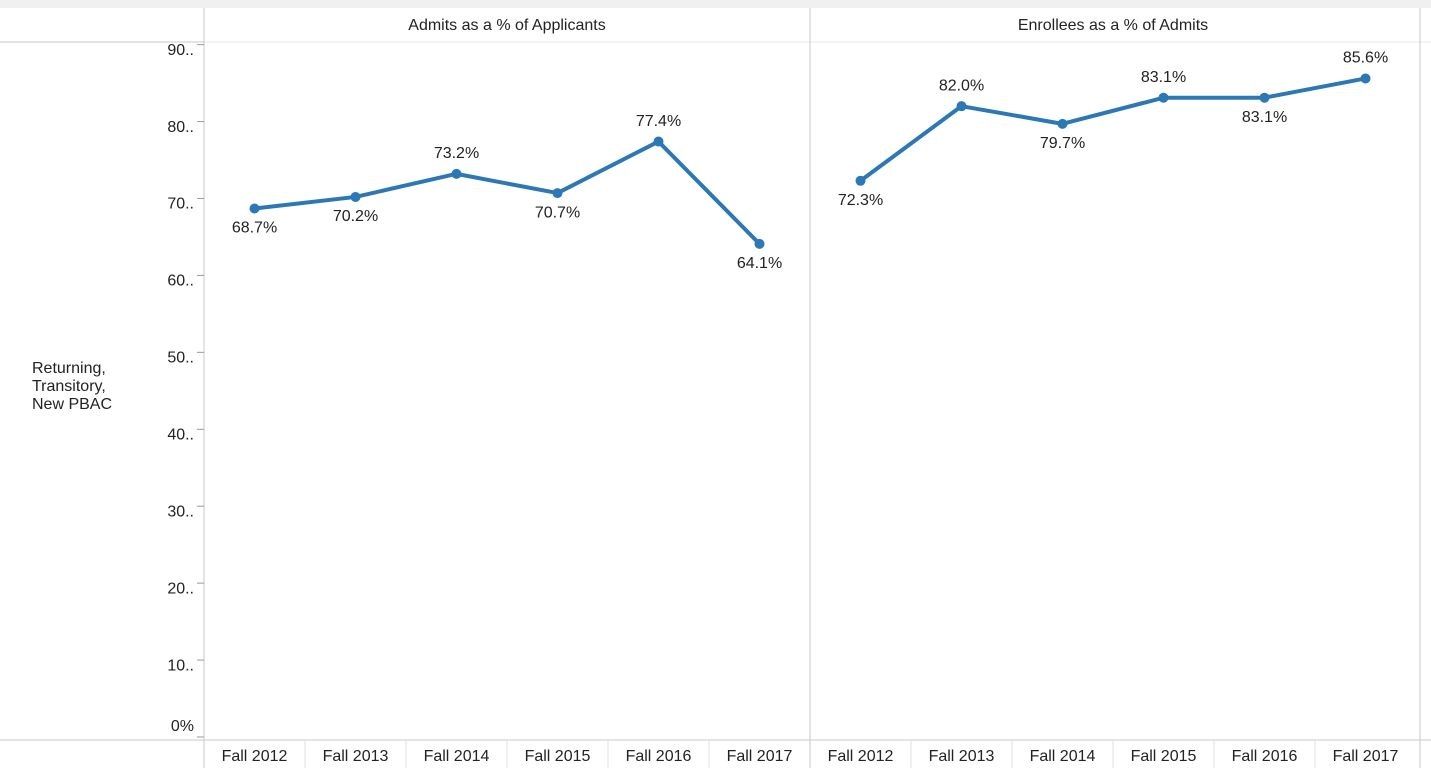 This screenshot has height=768, width=1431. I want to click on row-label: Returning, Transitory, New PBAC, so click(72, 386).